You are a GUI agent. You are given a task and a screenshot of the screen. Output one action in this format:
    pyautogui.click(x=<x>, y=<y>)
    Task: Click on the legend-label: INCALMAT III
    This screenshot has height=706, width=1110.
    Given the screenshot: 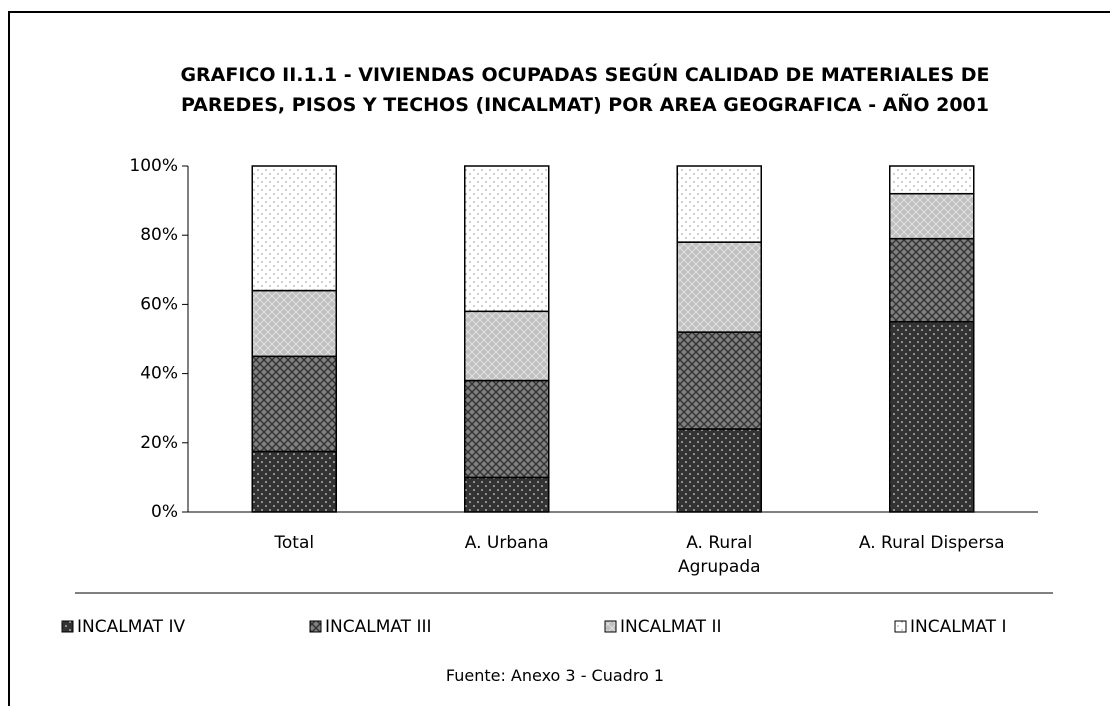 What is the action you would take?
    pyautogui.click(x=378, y=627)
    